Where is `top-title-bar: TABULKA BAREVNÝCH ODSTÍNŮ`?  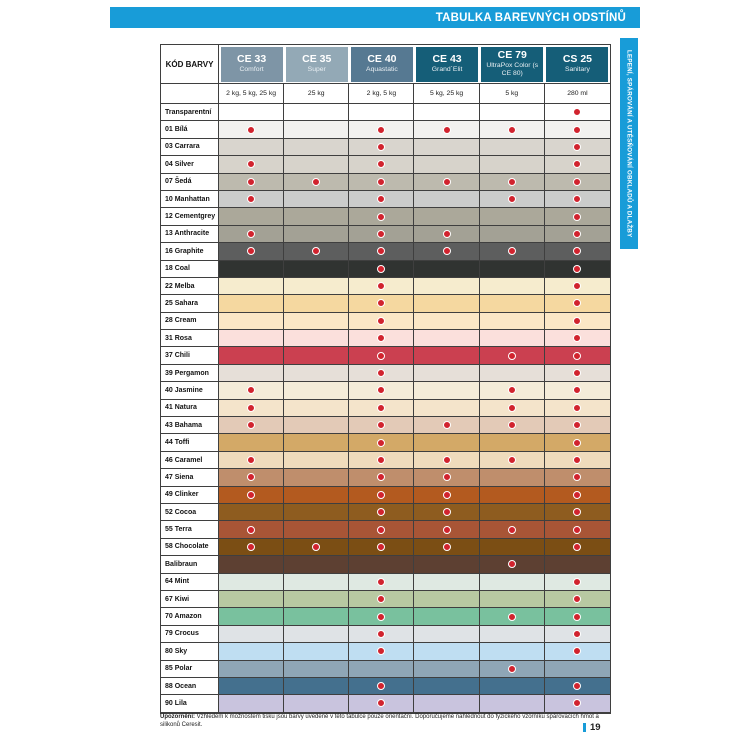
top-title-bar: TABULKA BAREVNÝCH ODSTÍNŮ is located at coordinates (375, 17).